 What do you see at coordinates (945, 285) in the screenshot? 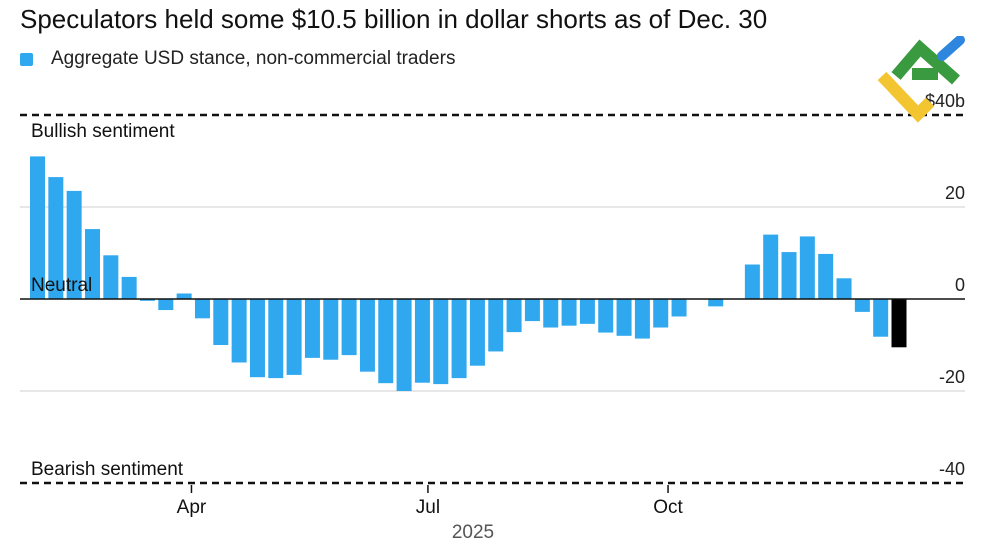
I see `y-axis-labels: $40b 20 0 -20 -40` at bounding box center [945, 285].